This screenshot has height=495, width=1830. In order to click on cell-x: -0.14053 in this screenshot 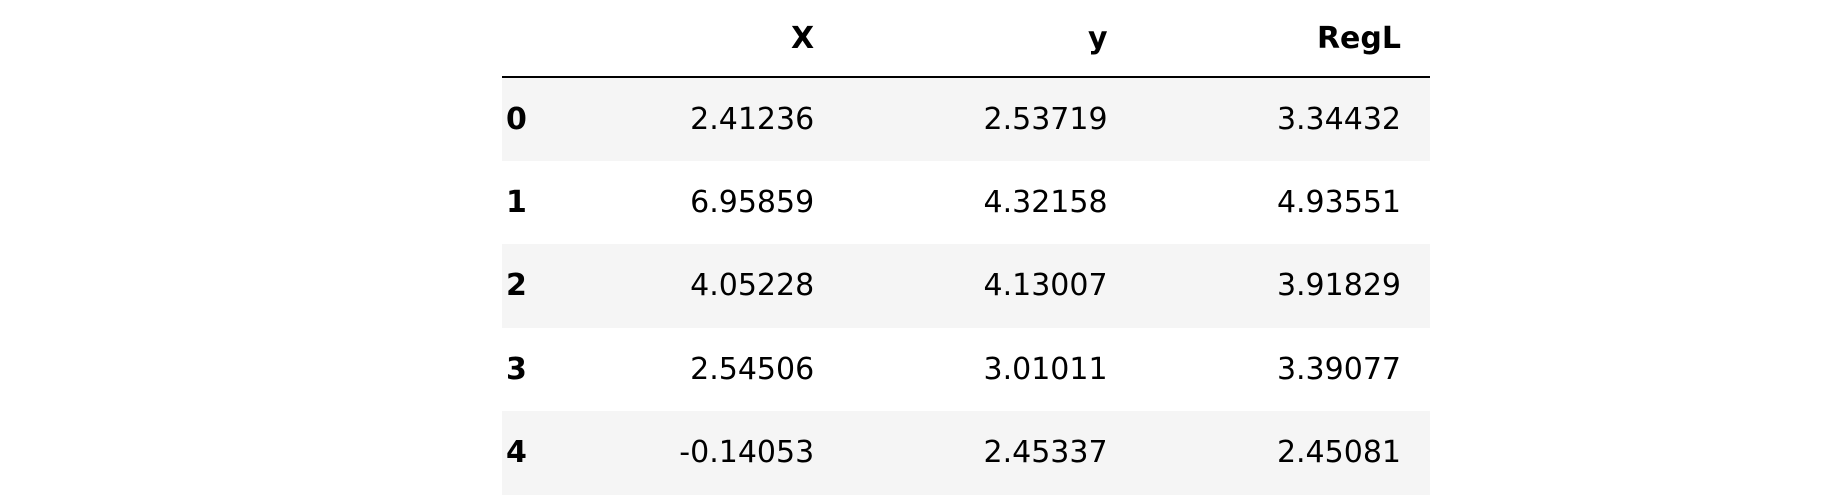, I will do `click(747, 453)`.